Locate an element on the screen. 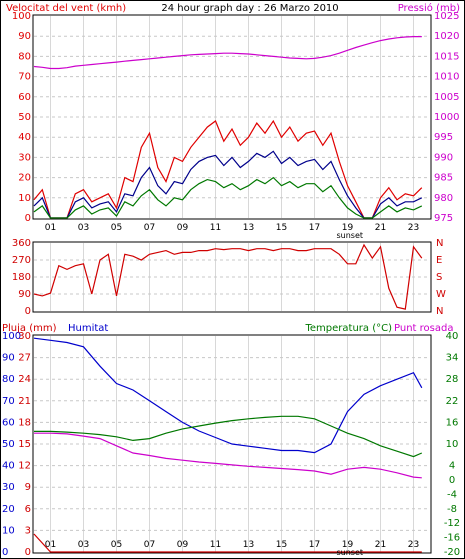  lower-hour-tick: 11 is located at coordinates (215, 545).